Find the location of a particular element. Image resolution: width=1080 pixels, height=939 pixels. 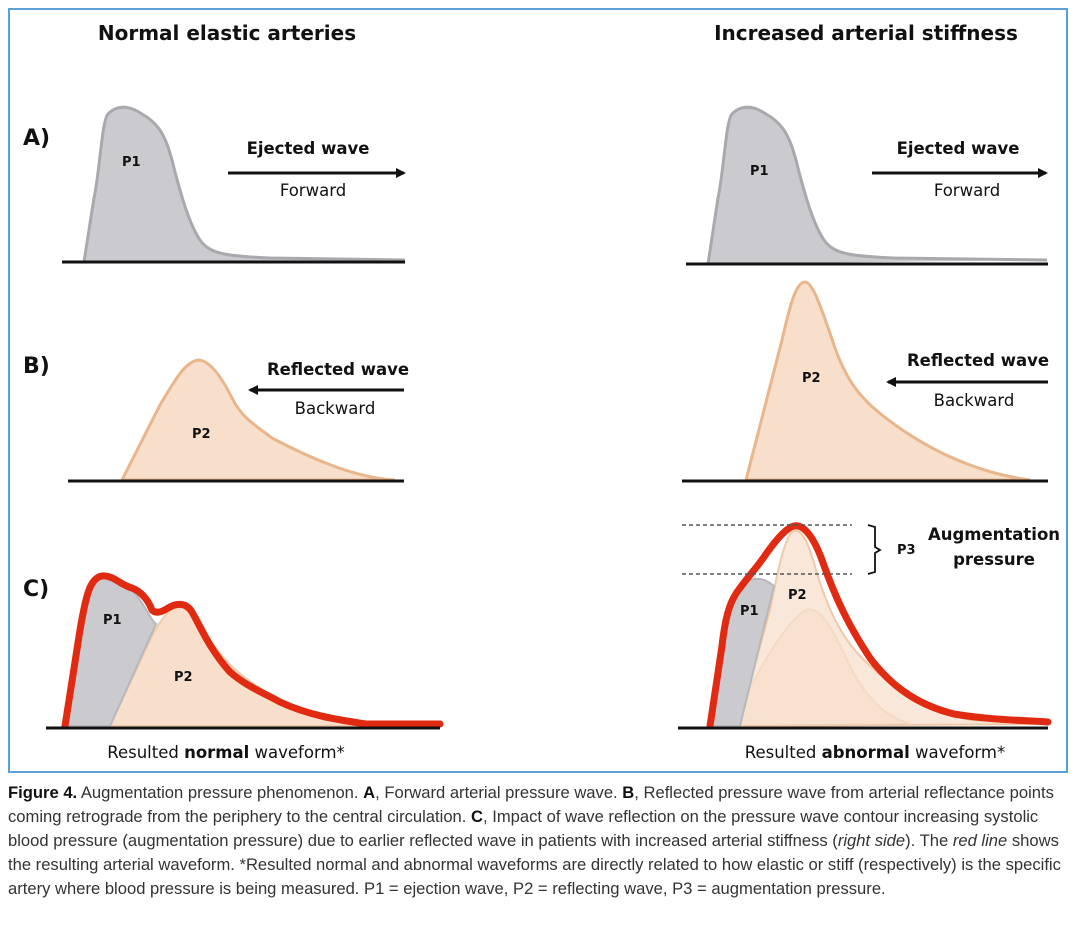

left-result-label: Resulted normal waveform* is located at coordinates (226, 752).